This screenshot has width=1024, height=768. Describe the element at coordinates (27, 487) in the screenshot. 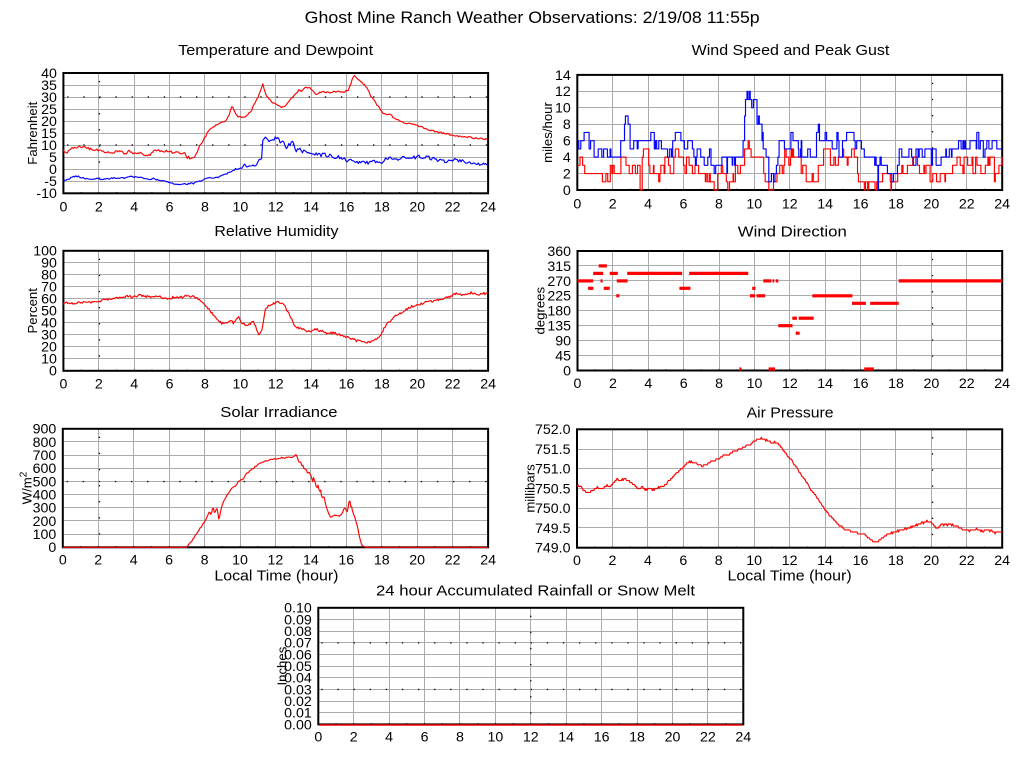

I see `svg-text: W/m2` at that location.